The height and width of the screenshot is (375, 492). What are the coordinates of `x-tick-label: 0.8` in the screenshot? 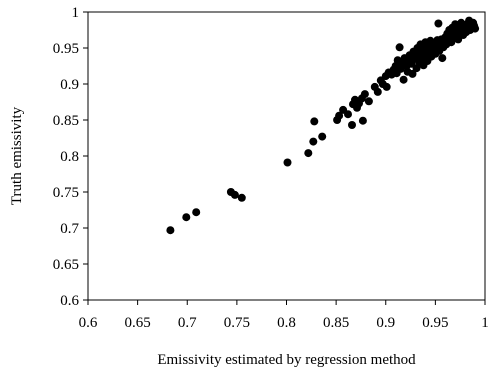 It's located at (286, 323).